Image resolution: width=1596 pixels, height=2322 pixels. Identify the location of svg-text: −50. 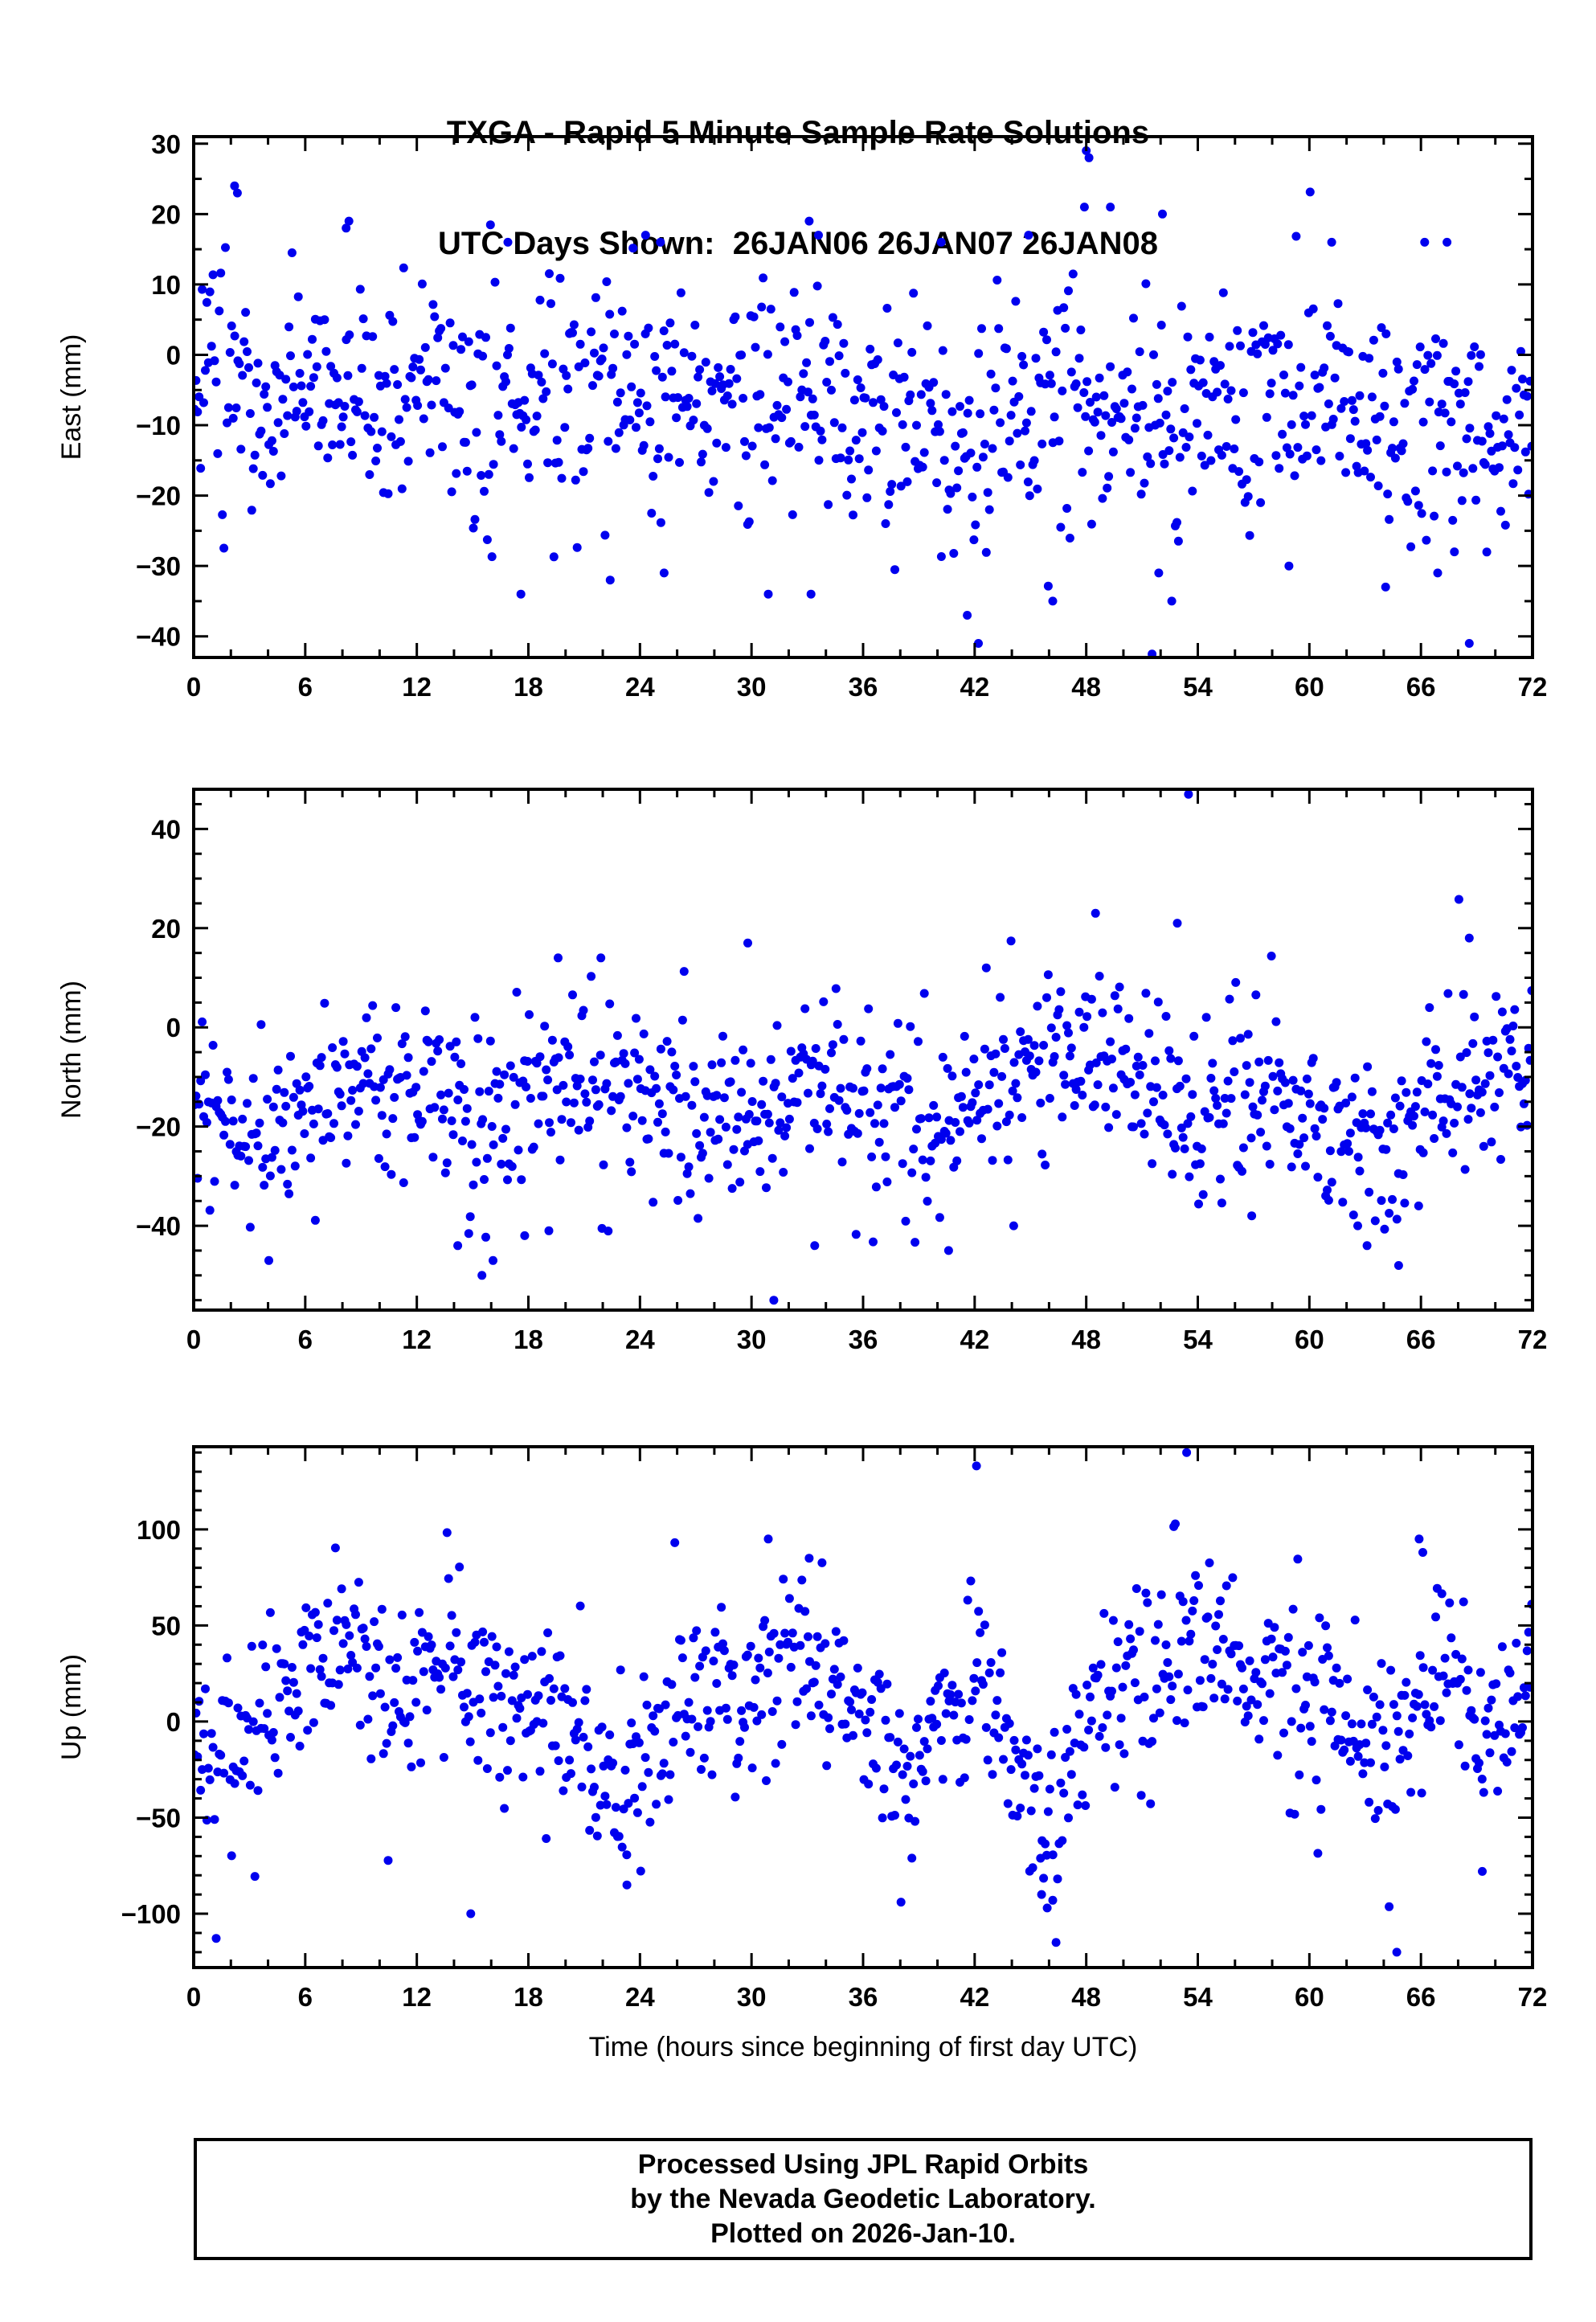
(158, 1818).